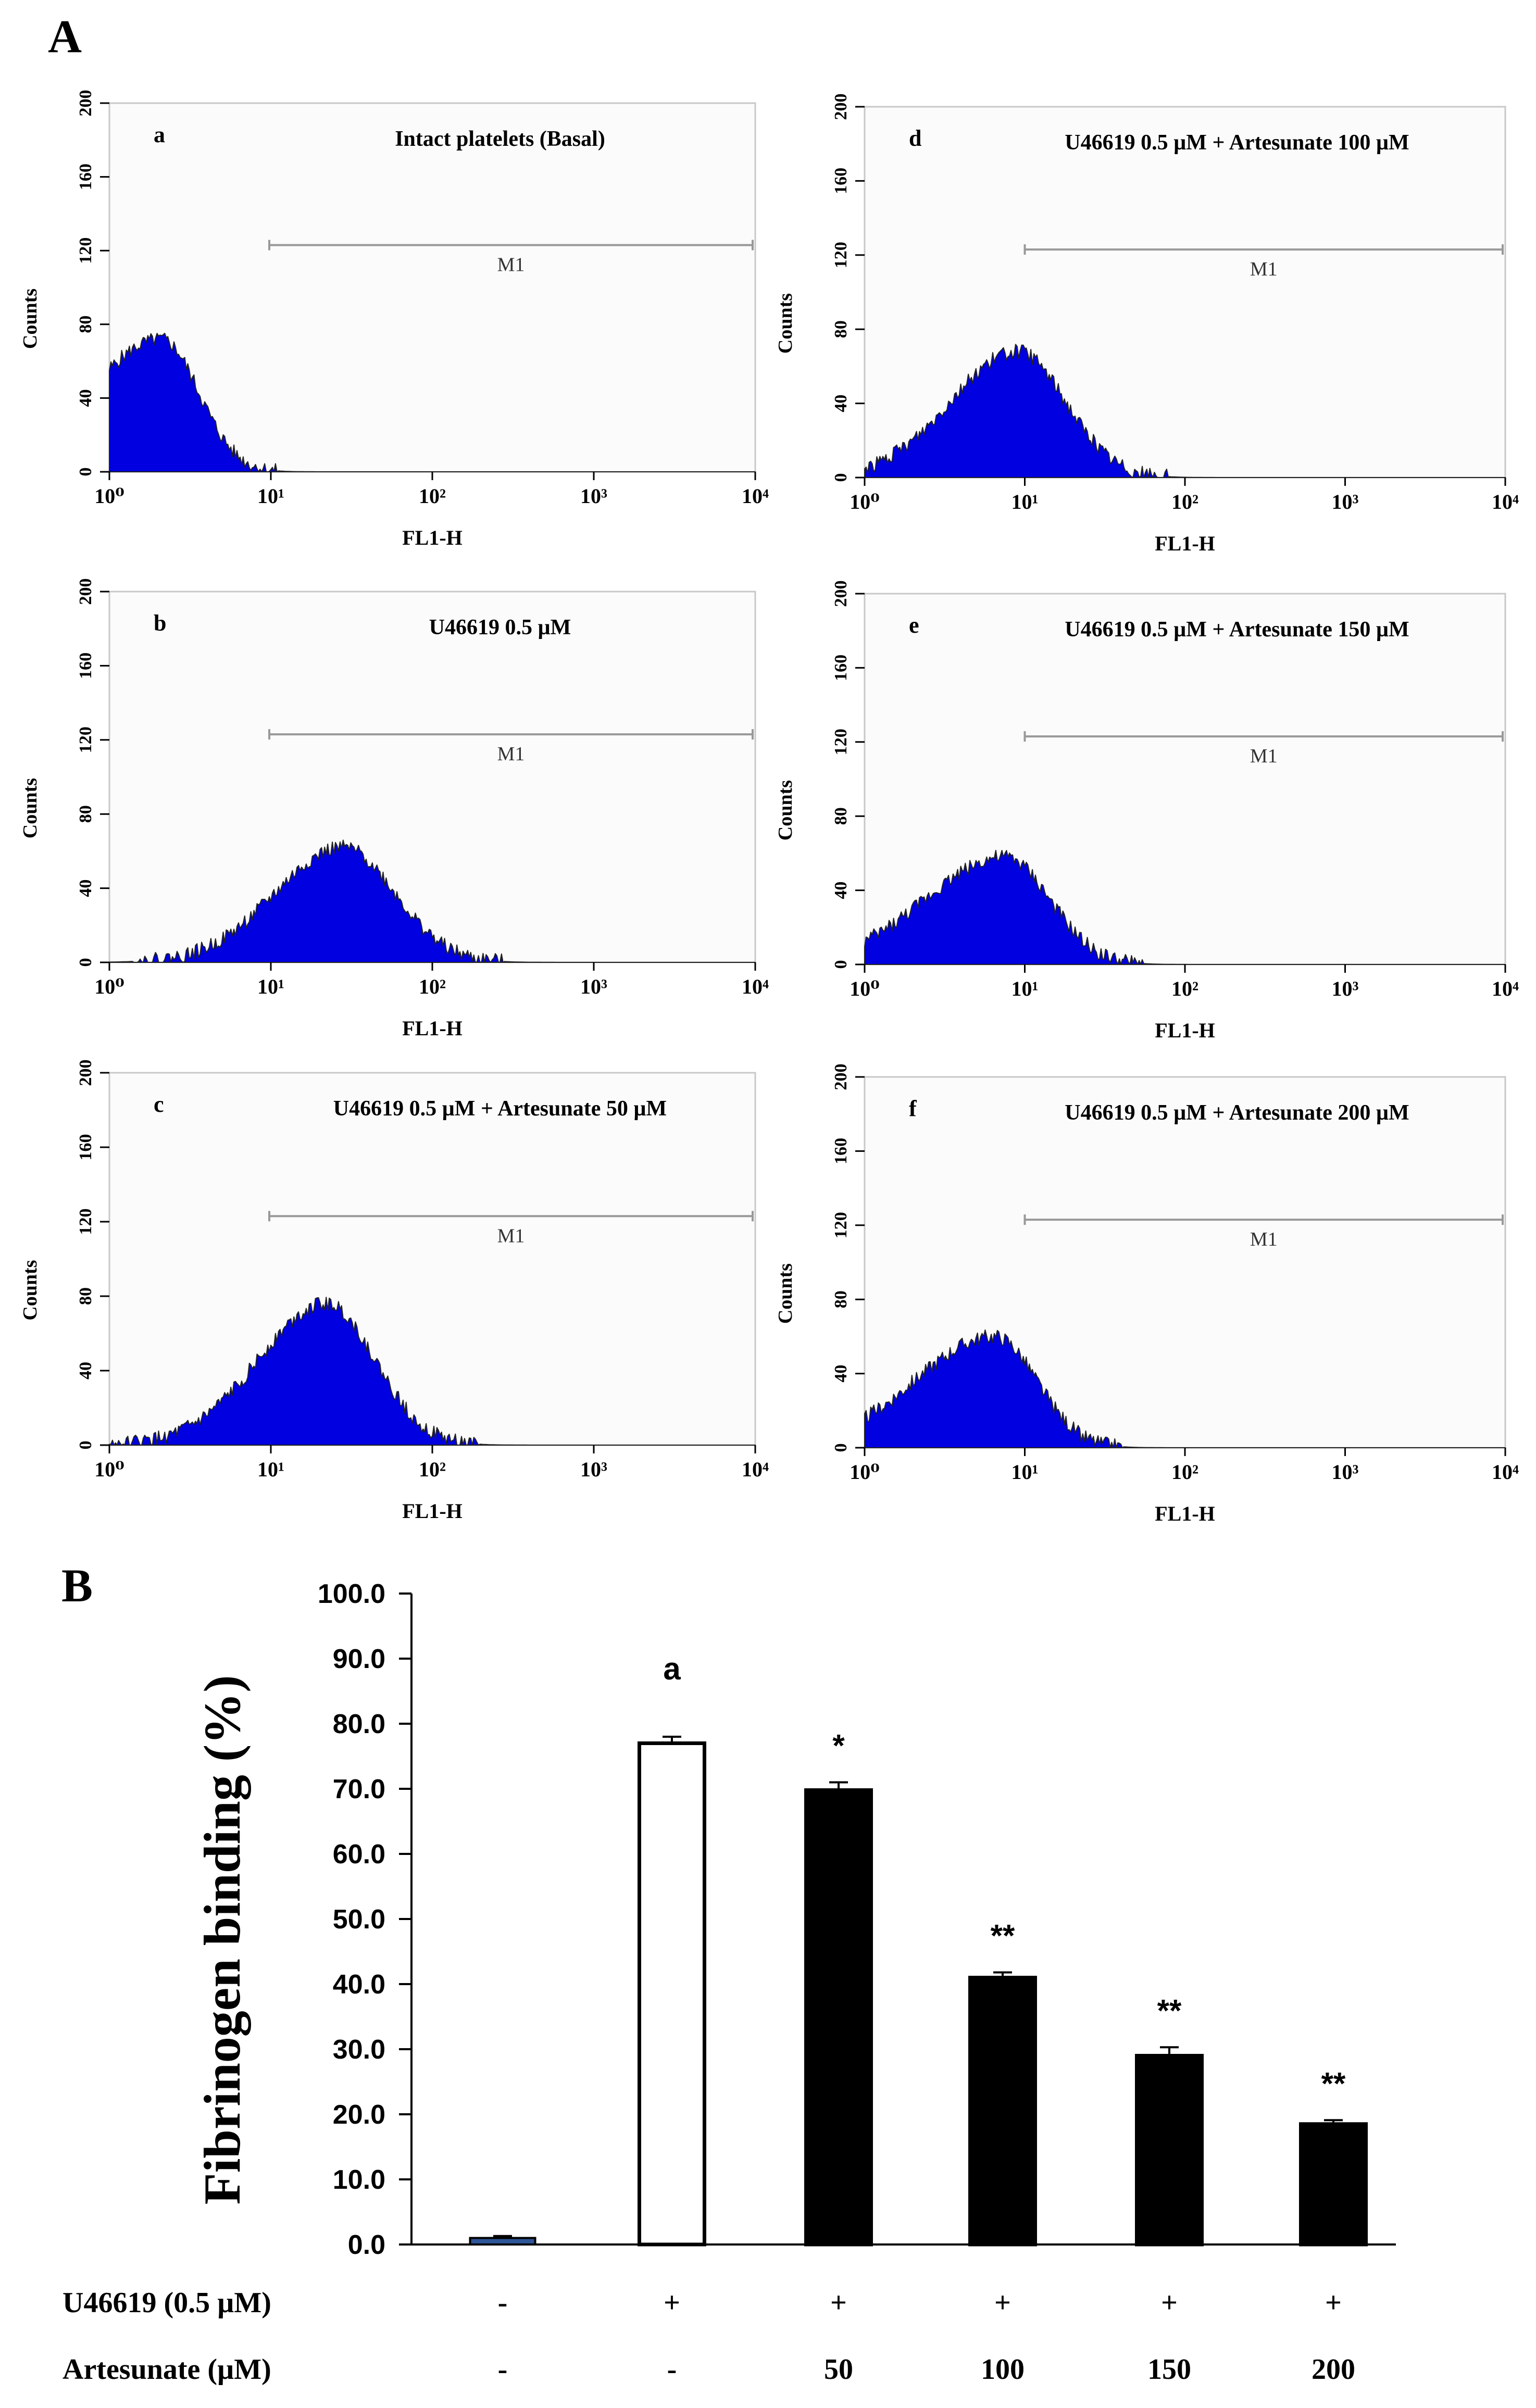 The height and width of the screenshot is (2408, 1536). Describe the element at coordinates (500, 139) in the screenshot. I see `condition-title: Intact platelets (Basal)` at that location.